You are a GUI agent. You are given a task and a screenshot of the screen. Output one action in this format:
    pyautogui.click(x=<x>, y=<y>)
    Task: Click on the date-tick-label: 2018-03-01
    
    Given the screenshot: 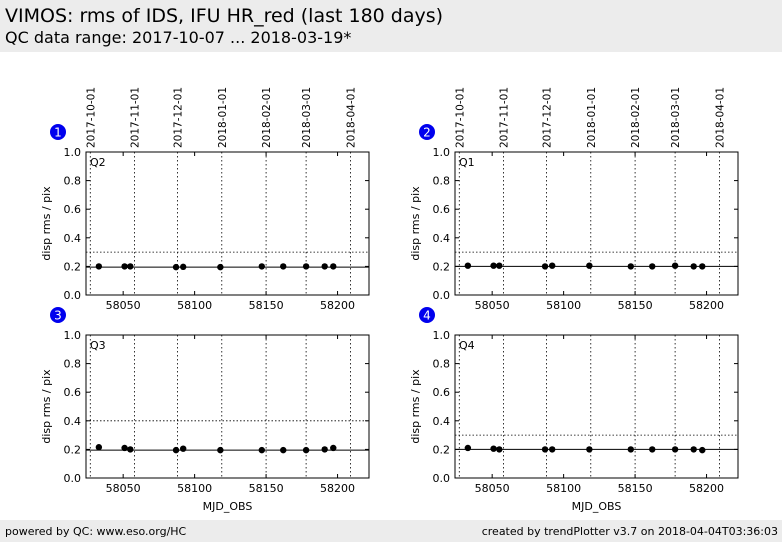 What is the action you would take?
    pyautogui.click(x=676, y=117)
    